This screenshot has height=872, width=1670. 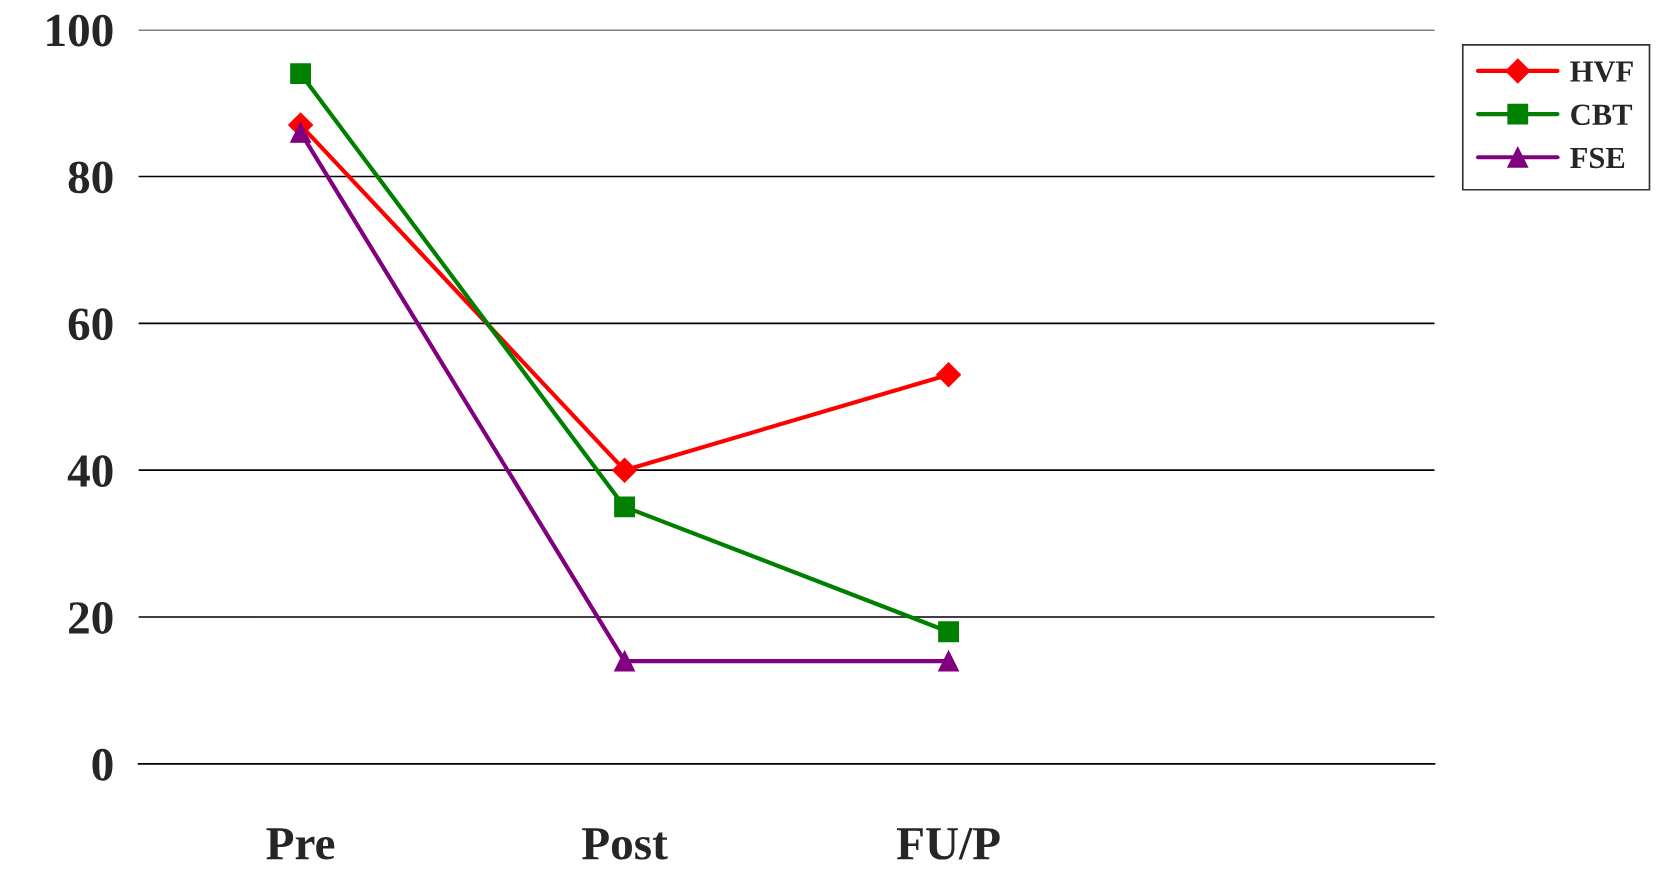 What do you see at coordinates (102, 764) in the screenshot?
I see `y-tick-label: 0` at bounding box center [102, 764].